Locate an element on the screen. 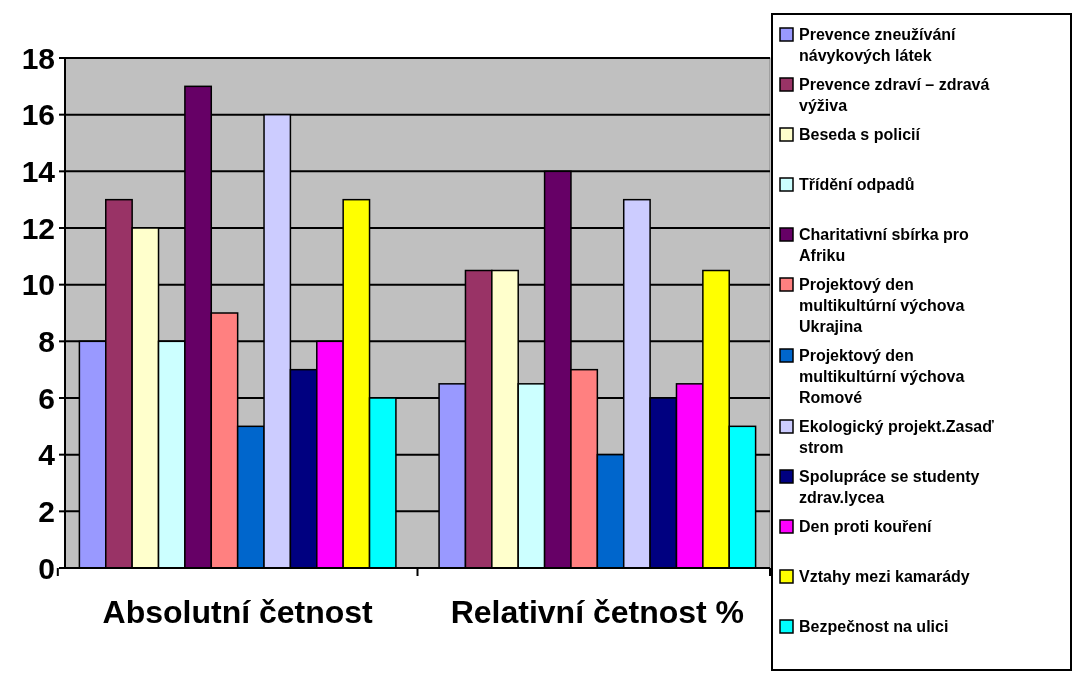 Image resolution: width=1075 pixels, height=678 pixels. x-tick-label: Absolutní četnost is located at coordinates (238, 612).